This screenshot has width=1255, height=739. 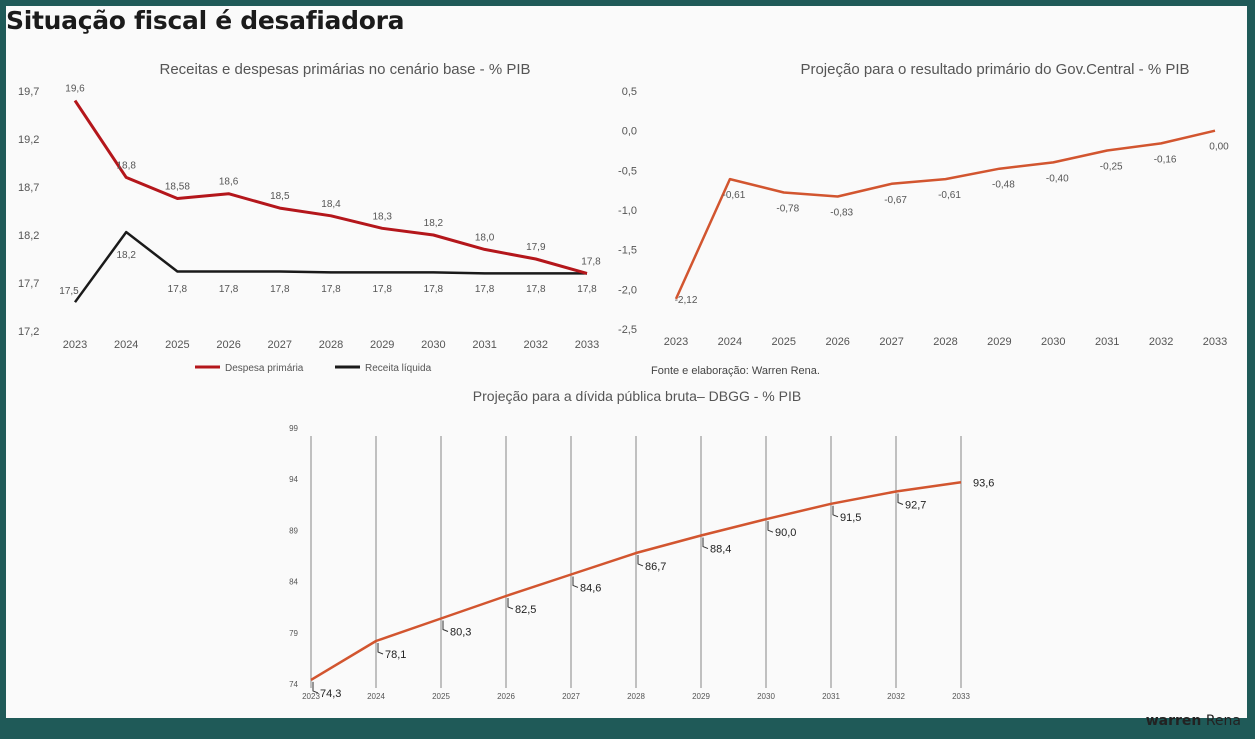 I want to click on debt-data-label: 93,6, so click(x=983, y=483).